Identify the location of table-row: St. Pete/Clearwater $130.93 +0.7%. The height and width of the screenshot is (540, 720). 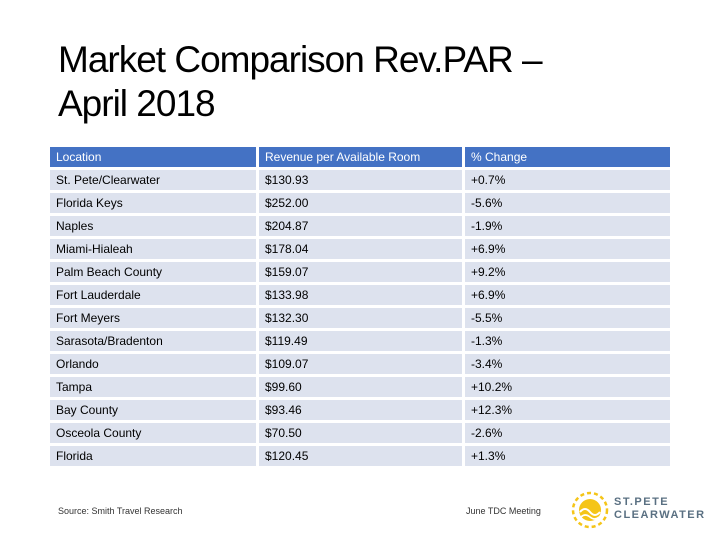
(360, 180).